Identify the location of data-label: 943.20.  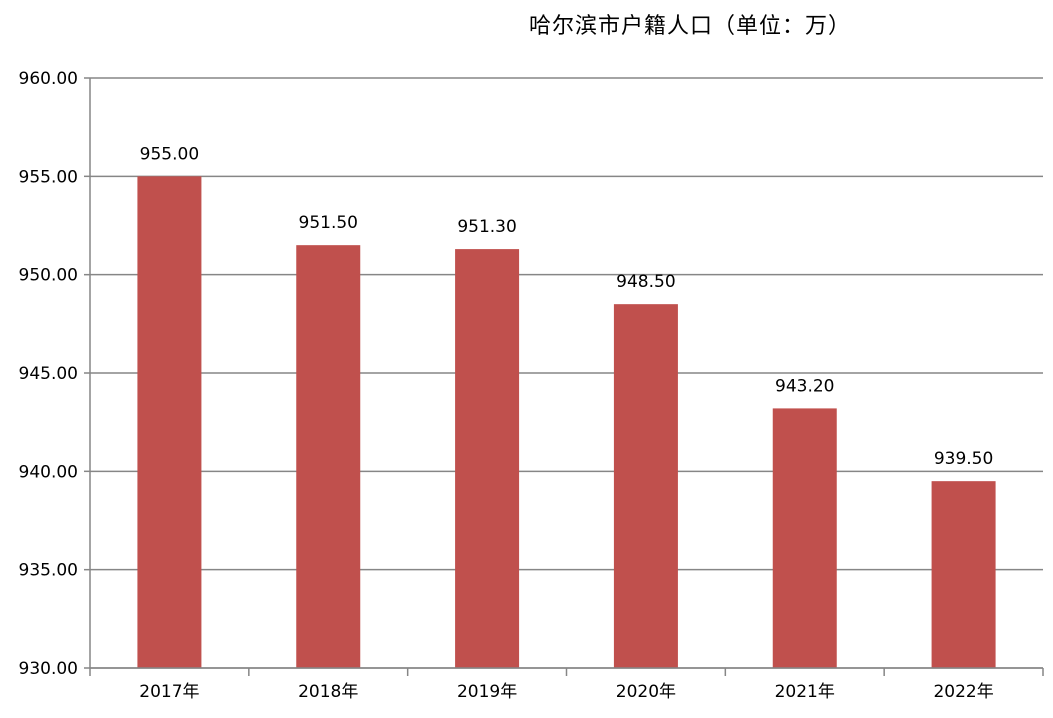
(804, 386).